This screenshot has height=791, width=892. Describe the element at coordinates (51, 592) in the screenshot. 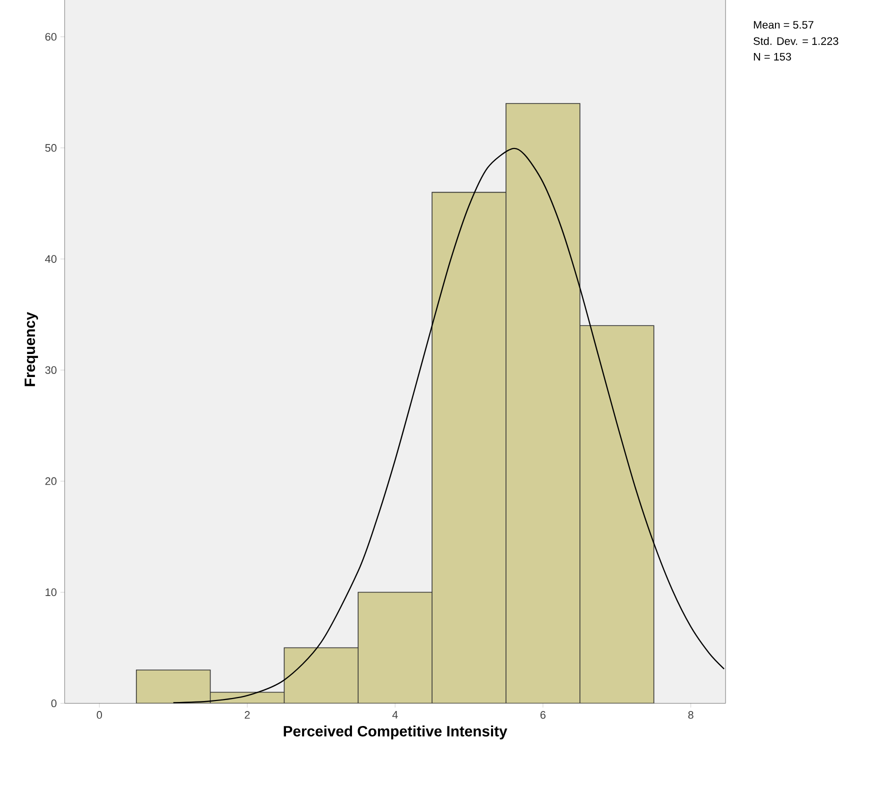

I see `y-tick-label: 10` at that location.